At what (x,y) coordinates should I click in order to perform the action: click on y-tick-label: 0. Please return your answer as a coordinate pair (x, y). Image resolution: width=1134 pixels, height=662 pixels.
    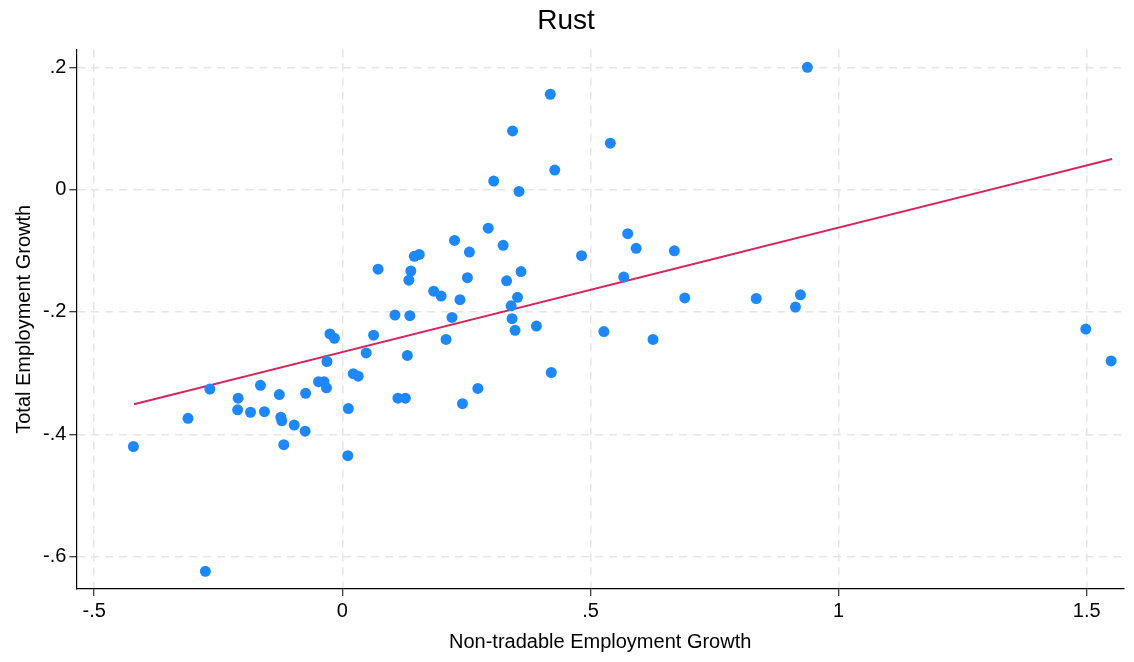
    Looking at the image, I should click on (61, 188).